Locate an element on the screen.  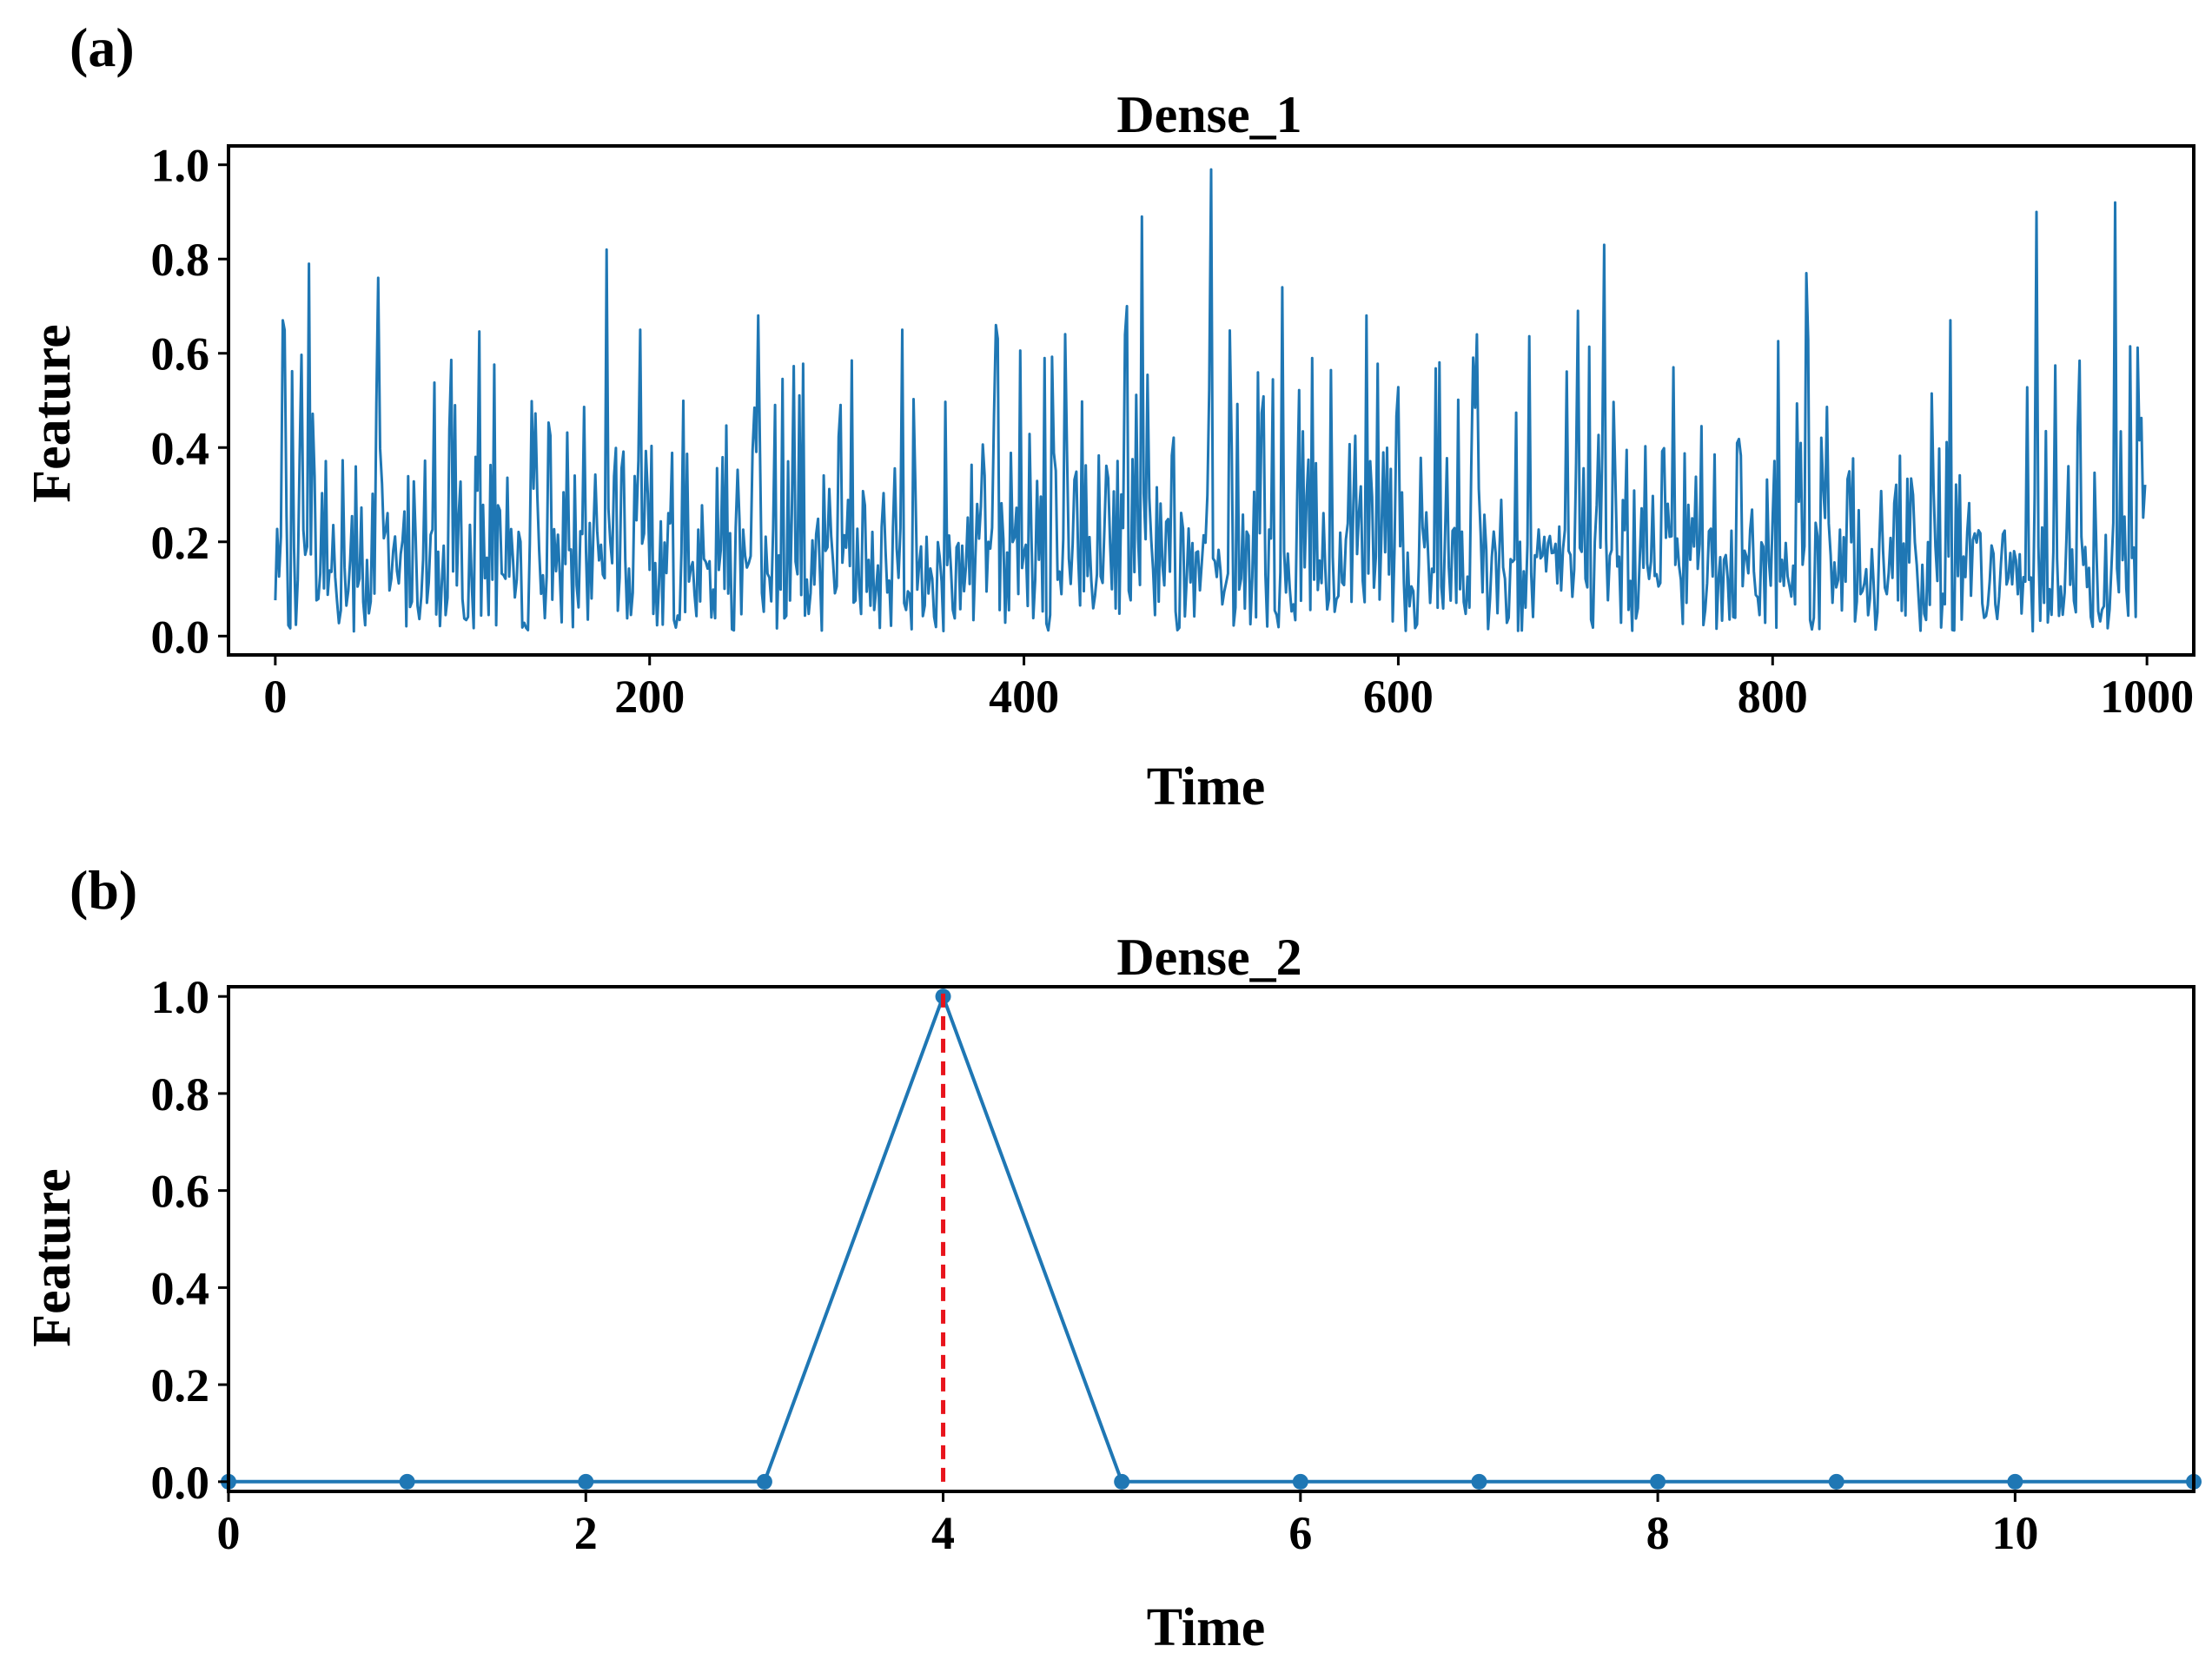
panel-a-label: (a) is located at coordinates (102, 47).